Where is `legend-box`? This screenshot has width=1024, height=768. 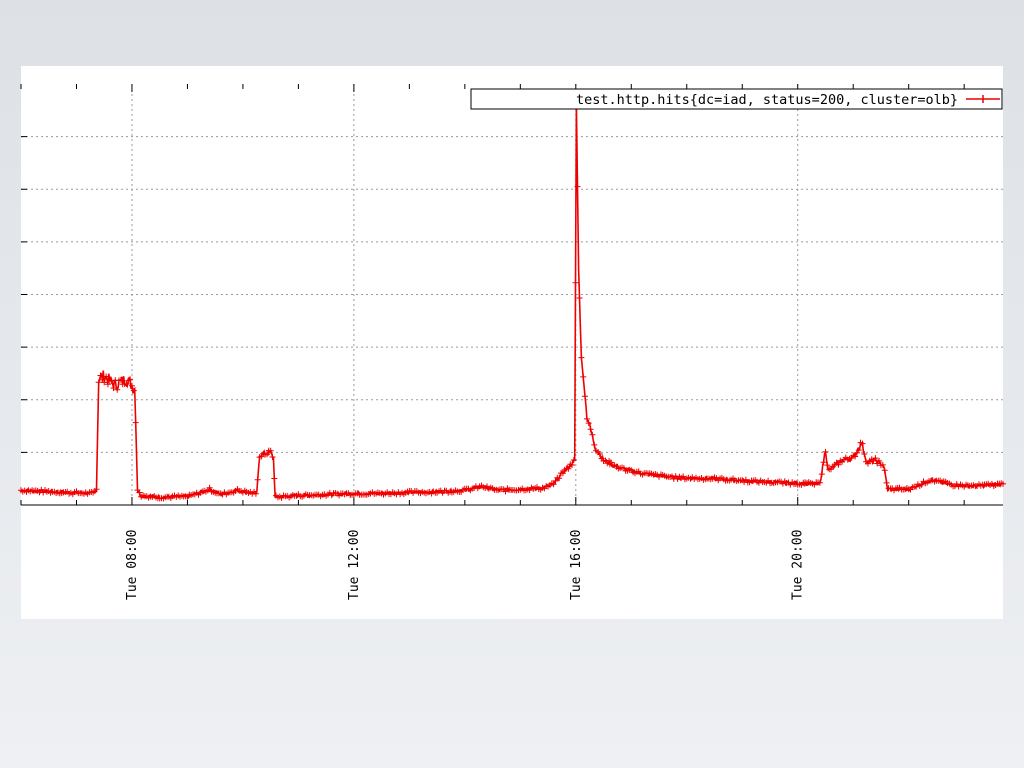 legend-box is located at coordinates (736, 99).